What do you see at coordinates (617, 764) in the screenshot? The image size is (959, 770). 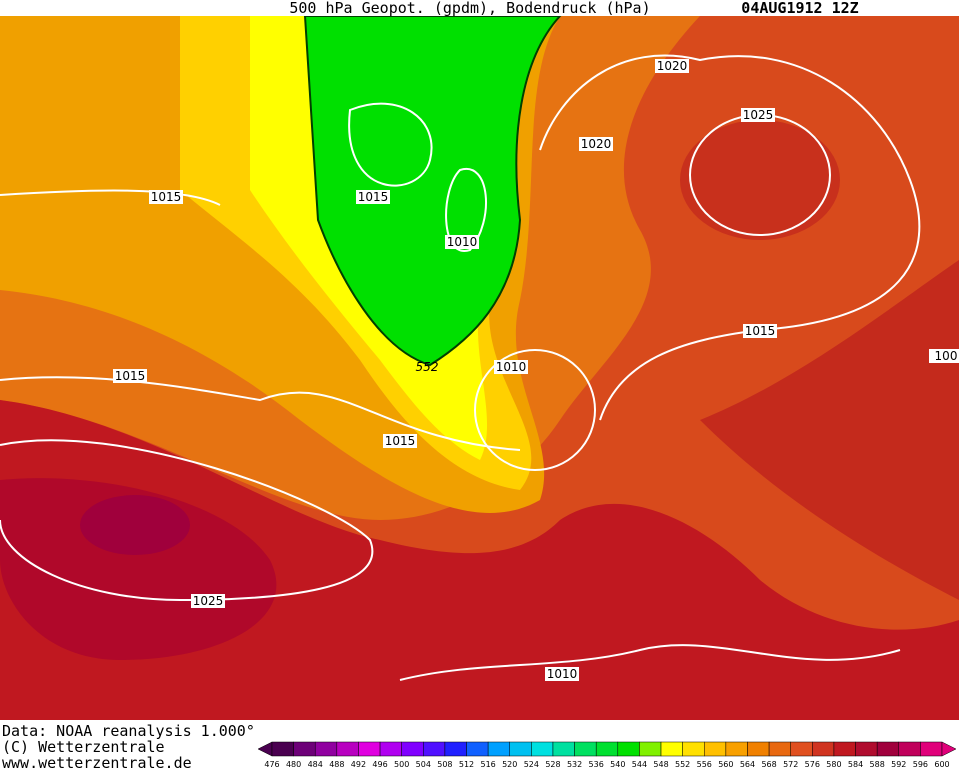 I see `colorbar-label: 540` at bounding box center [617, 764].